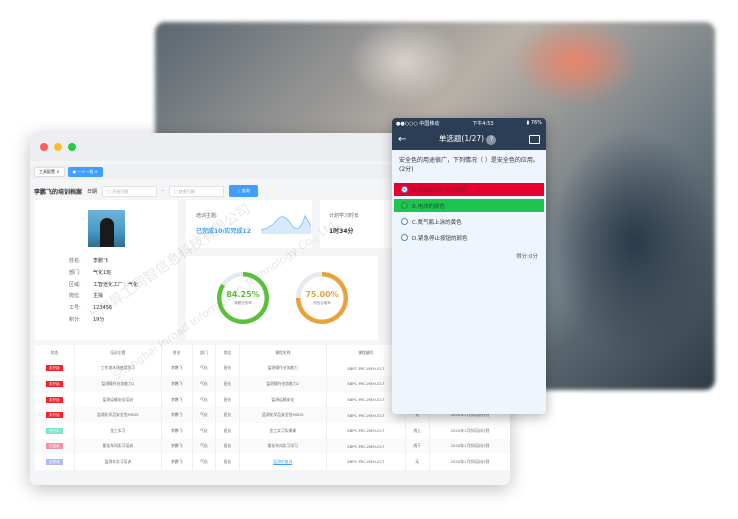  I want to click on tab-bar: 工具配置 × ● 一人一档 ×, so click(270, 172).